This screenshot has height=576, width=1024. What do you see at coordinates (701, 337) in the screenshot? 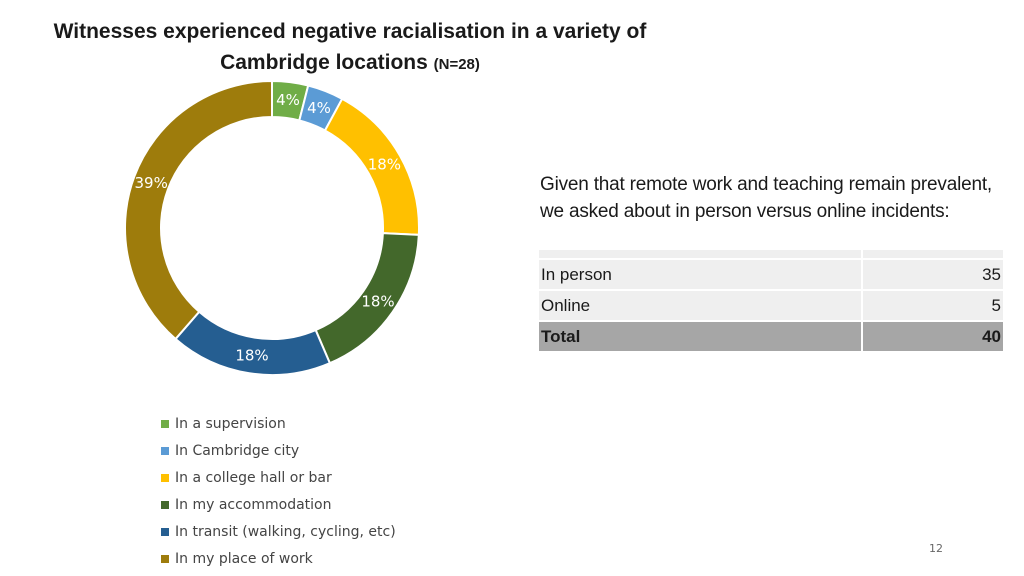
I see `table-cell-total-label: Total` at bounding box center [701, 337].